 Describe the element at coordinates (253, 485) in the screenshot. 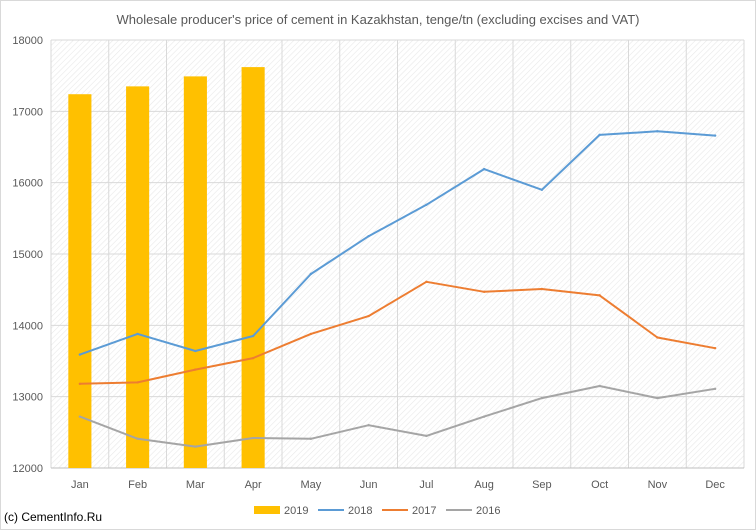

I see `x-tick-label: Apr` at that location.